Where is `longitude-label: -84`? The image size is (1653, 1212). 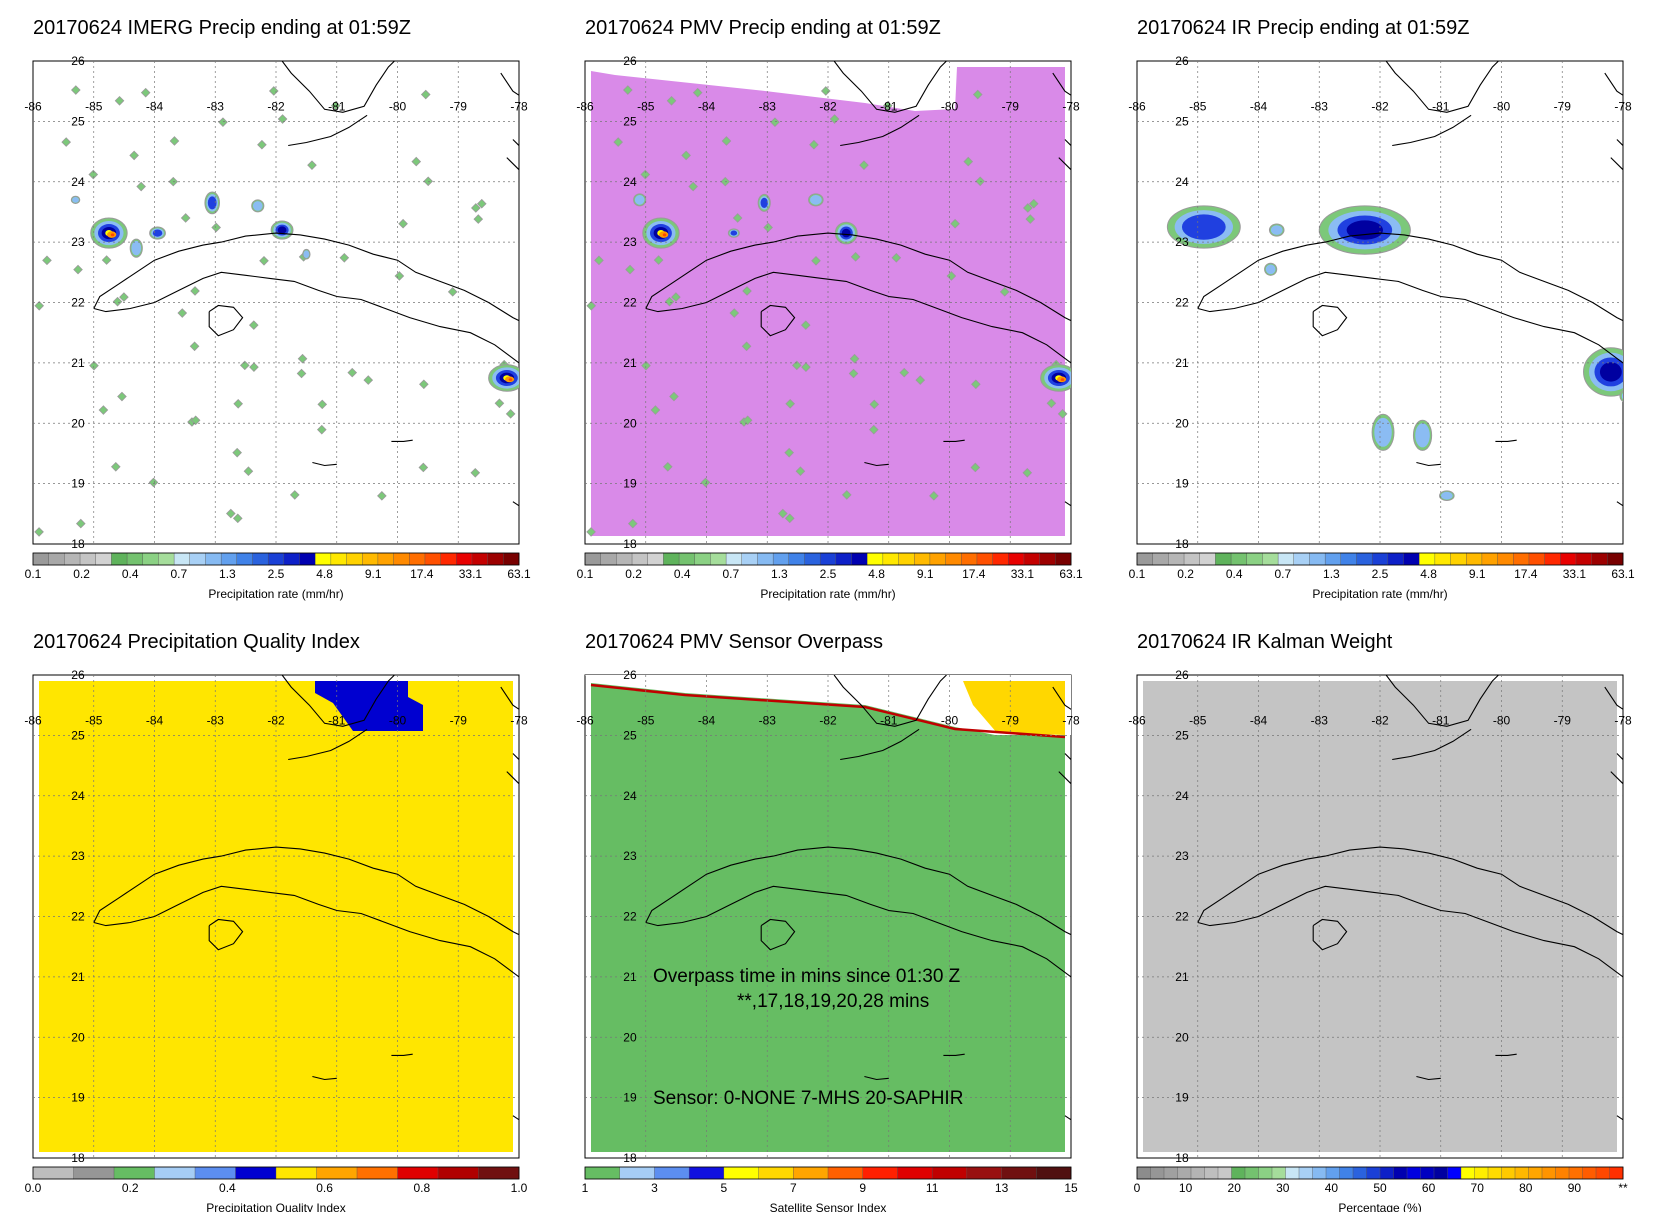 longitude-label: -84 is located at coordinates (1259, 720).